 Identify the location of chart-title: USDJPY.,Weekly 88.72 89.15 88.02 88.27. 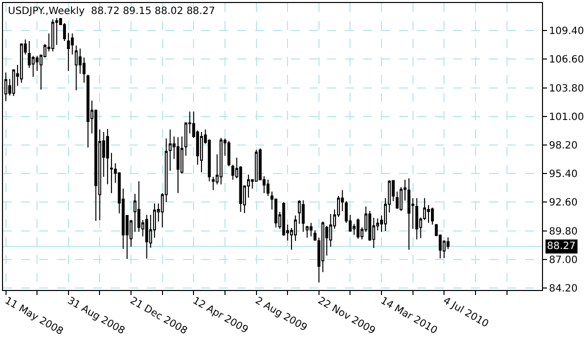
(112, 11).